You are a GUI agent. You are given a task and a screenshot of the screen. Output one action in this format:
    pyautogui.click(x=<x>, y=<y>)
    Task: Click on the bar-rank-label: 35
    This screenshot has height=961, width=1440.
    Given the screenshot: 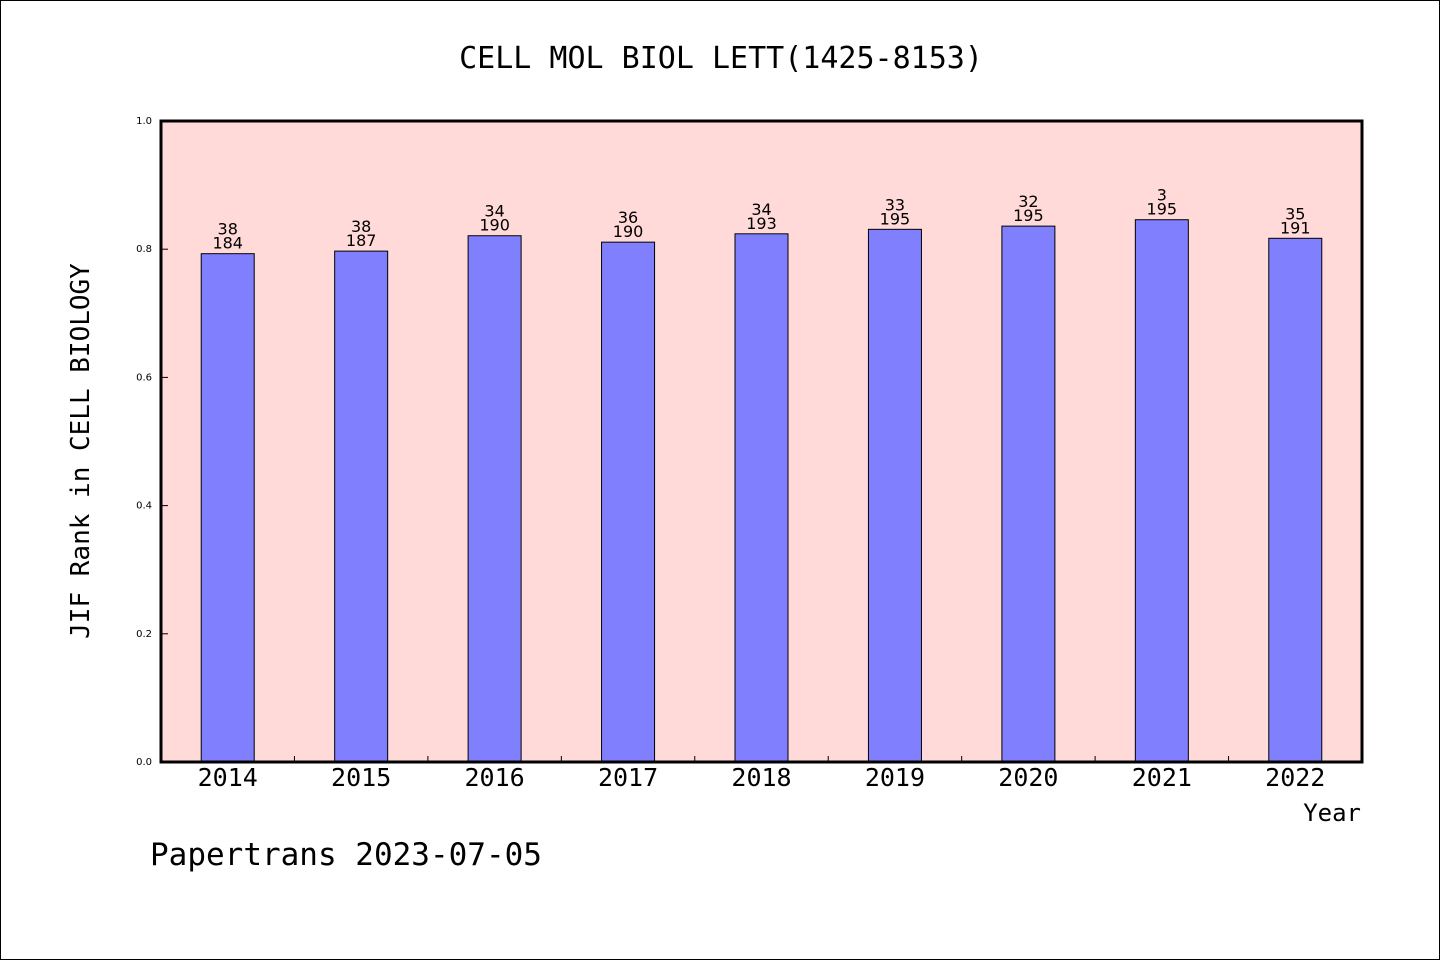 What is the action you would take?
    pyautogui.click(x=1295, y=213)
    